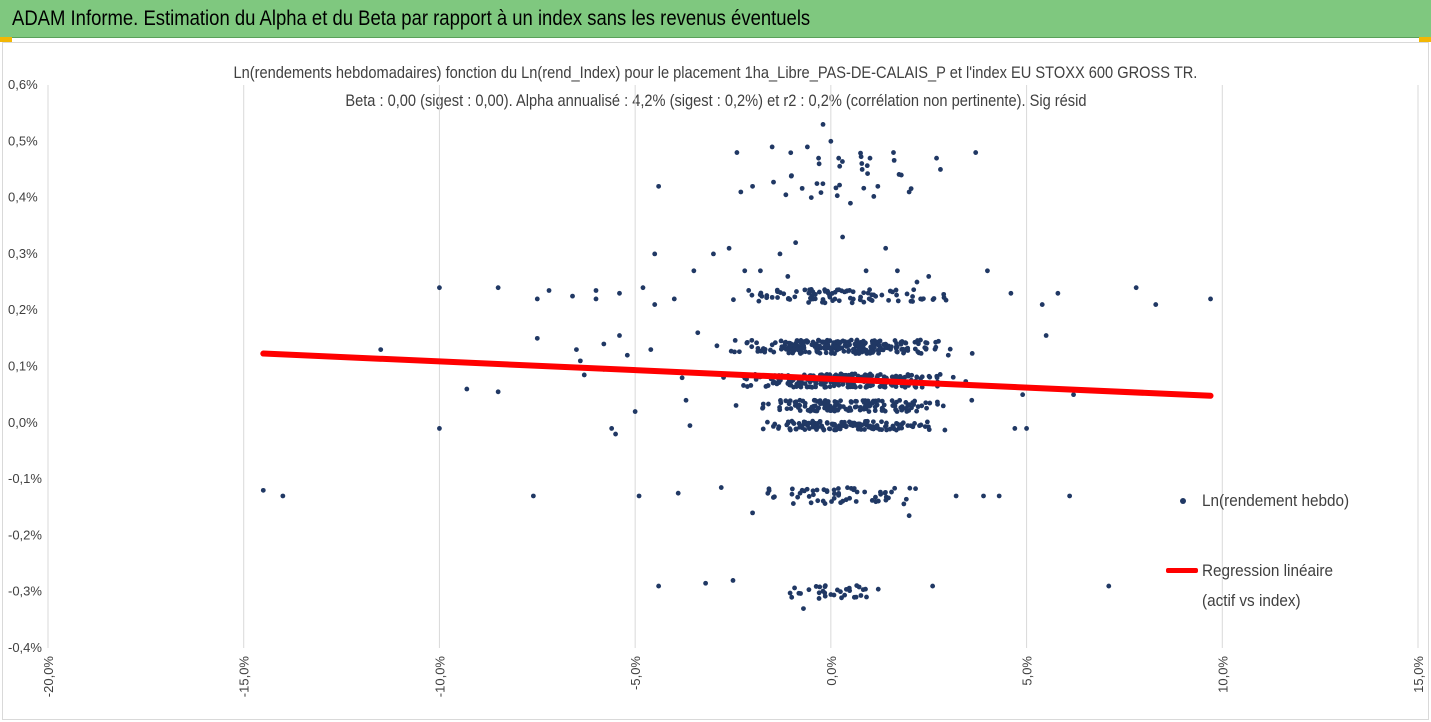 The image size is (1431, 722). I want to click on banner-corner-right, so click(1425, 39).